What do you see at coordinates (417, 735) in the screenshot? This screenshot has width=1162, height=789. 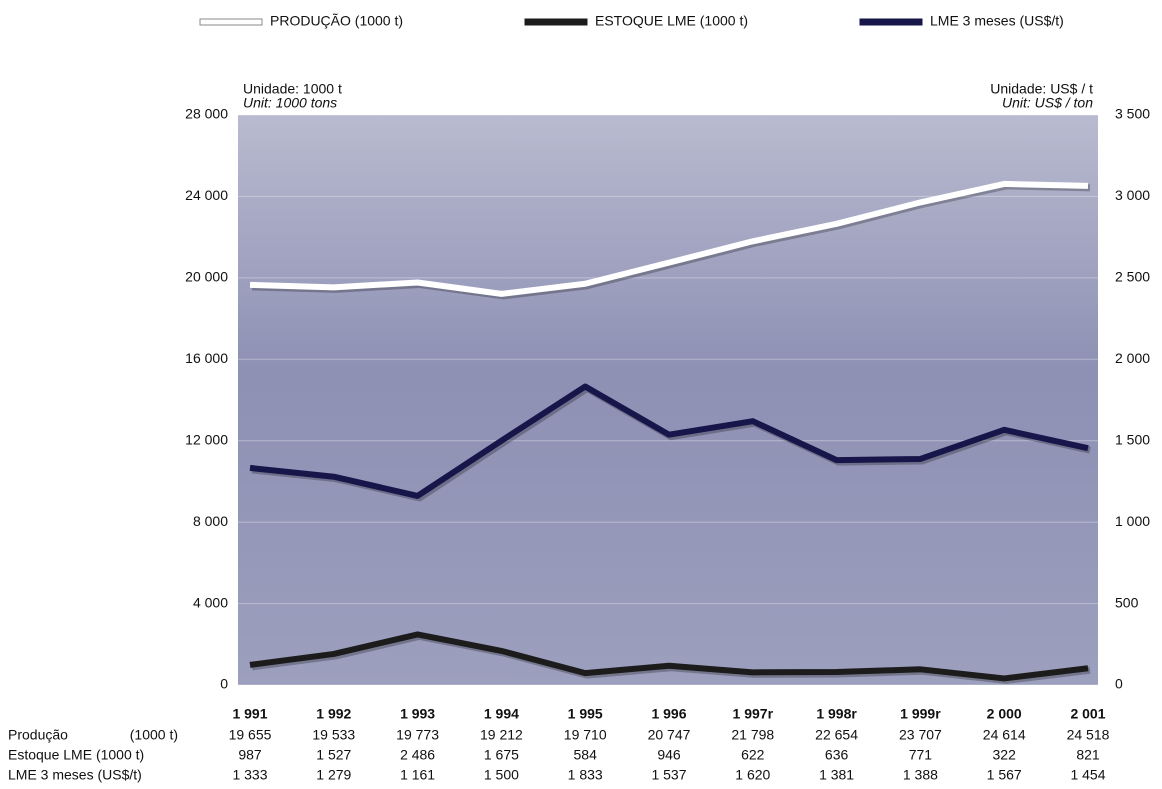 I see `table-value: 19 773` at bounding box center [417, 735].